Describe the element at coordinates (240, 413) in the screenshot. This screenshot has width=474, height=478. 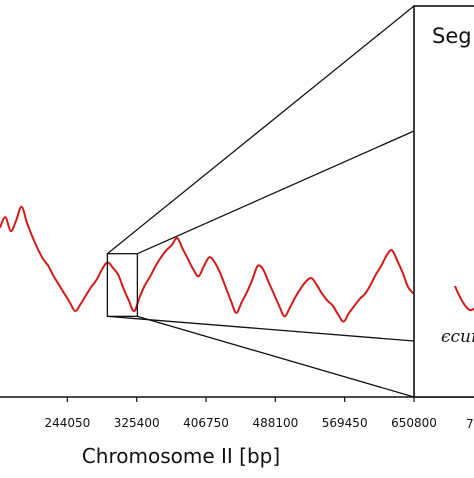
I see `x-ticks: 244050 325400 406750 488100 569450 650800` at that location.